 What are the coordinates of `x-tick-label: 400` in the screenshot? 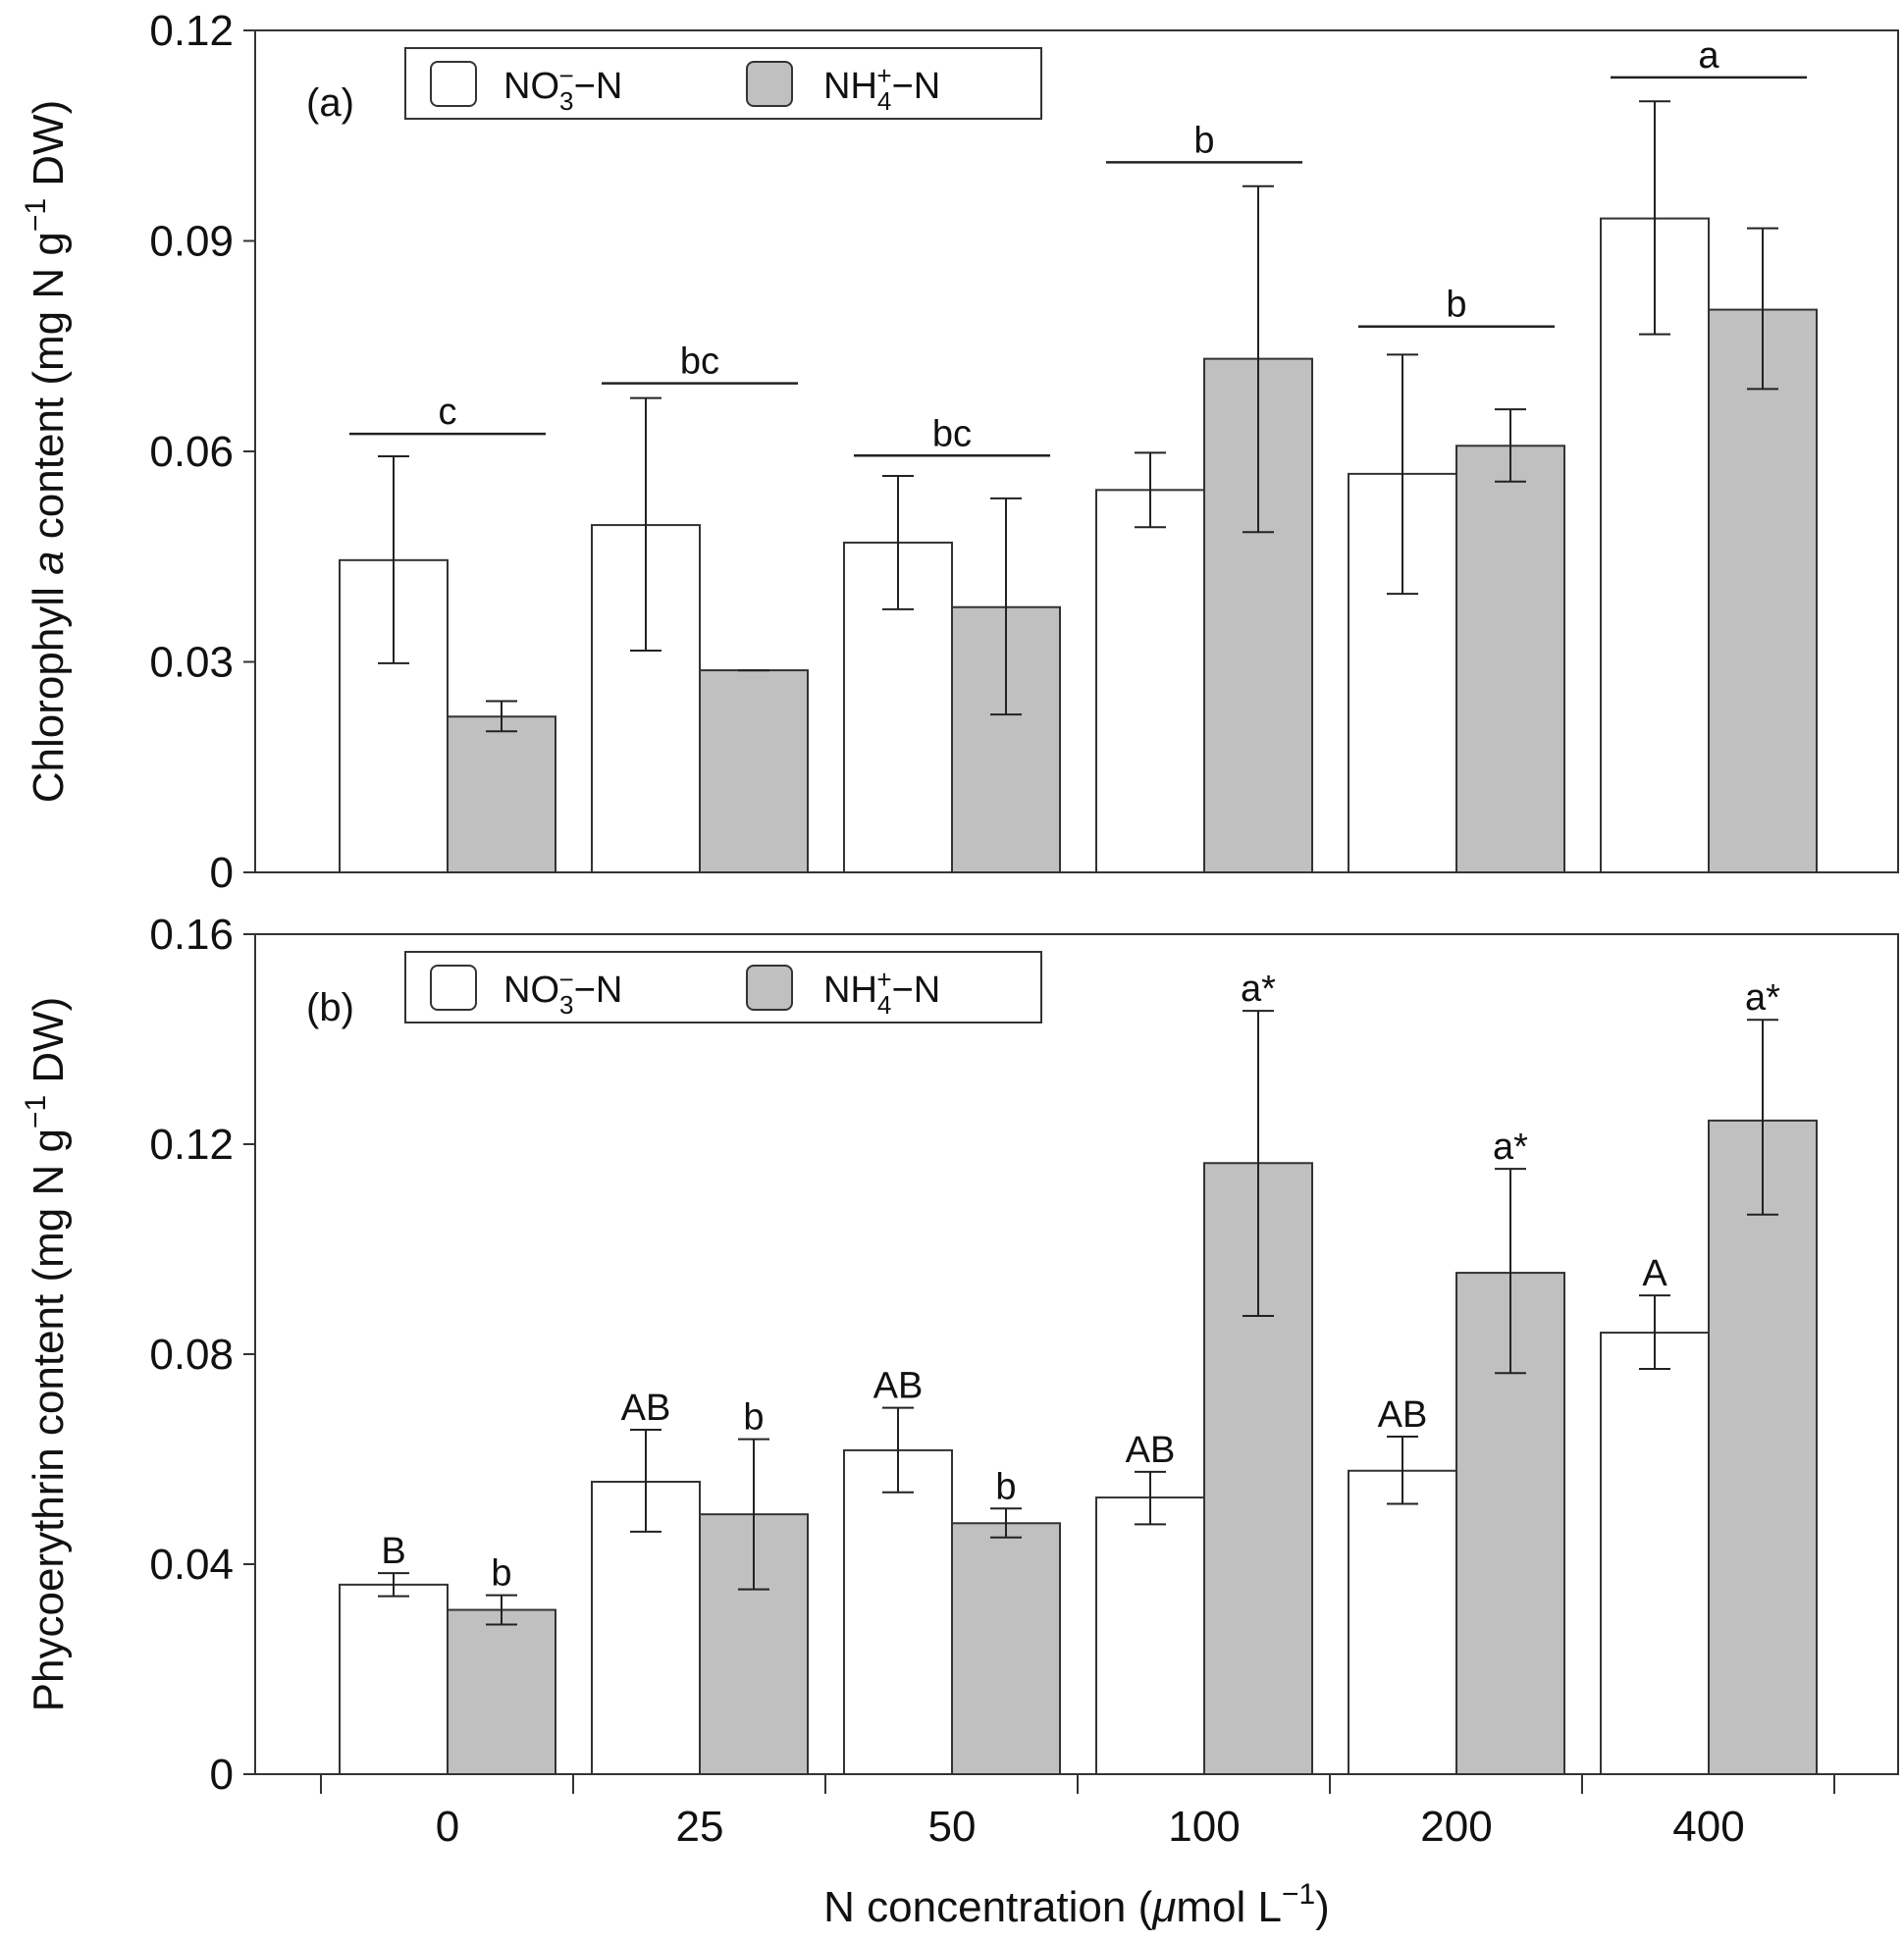 It's located at (1708, 1827).